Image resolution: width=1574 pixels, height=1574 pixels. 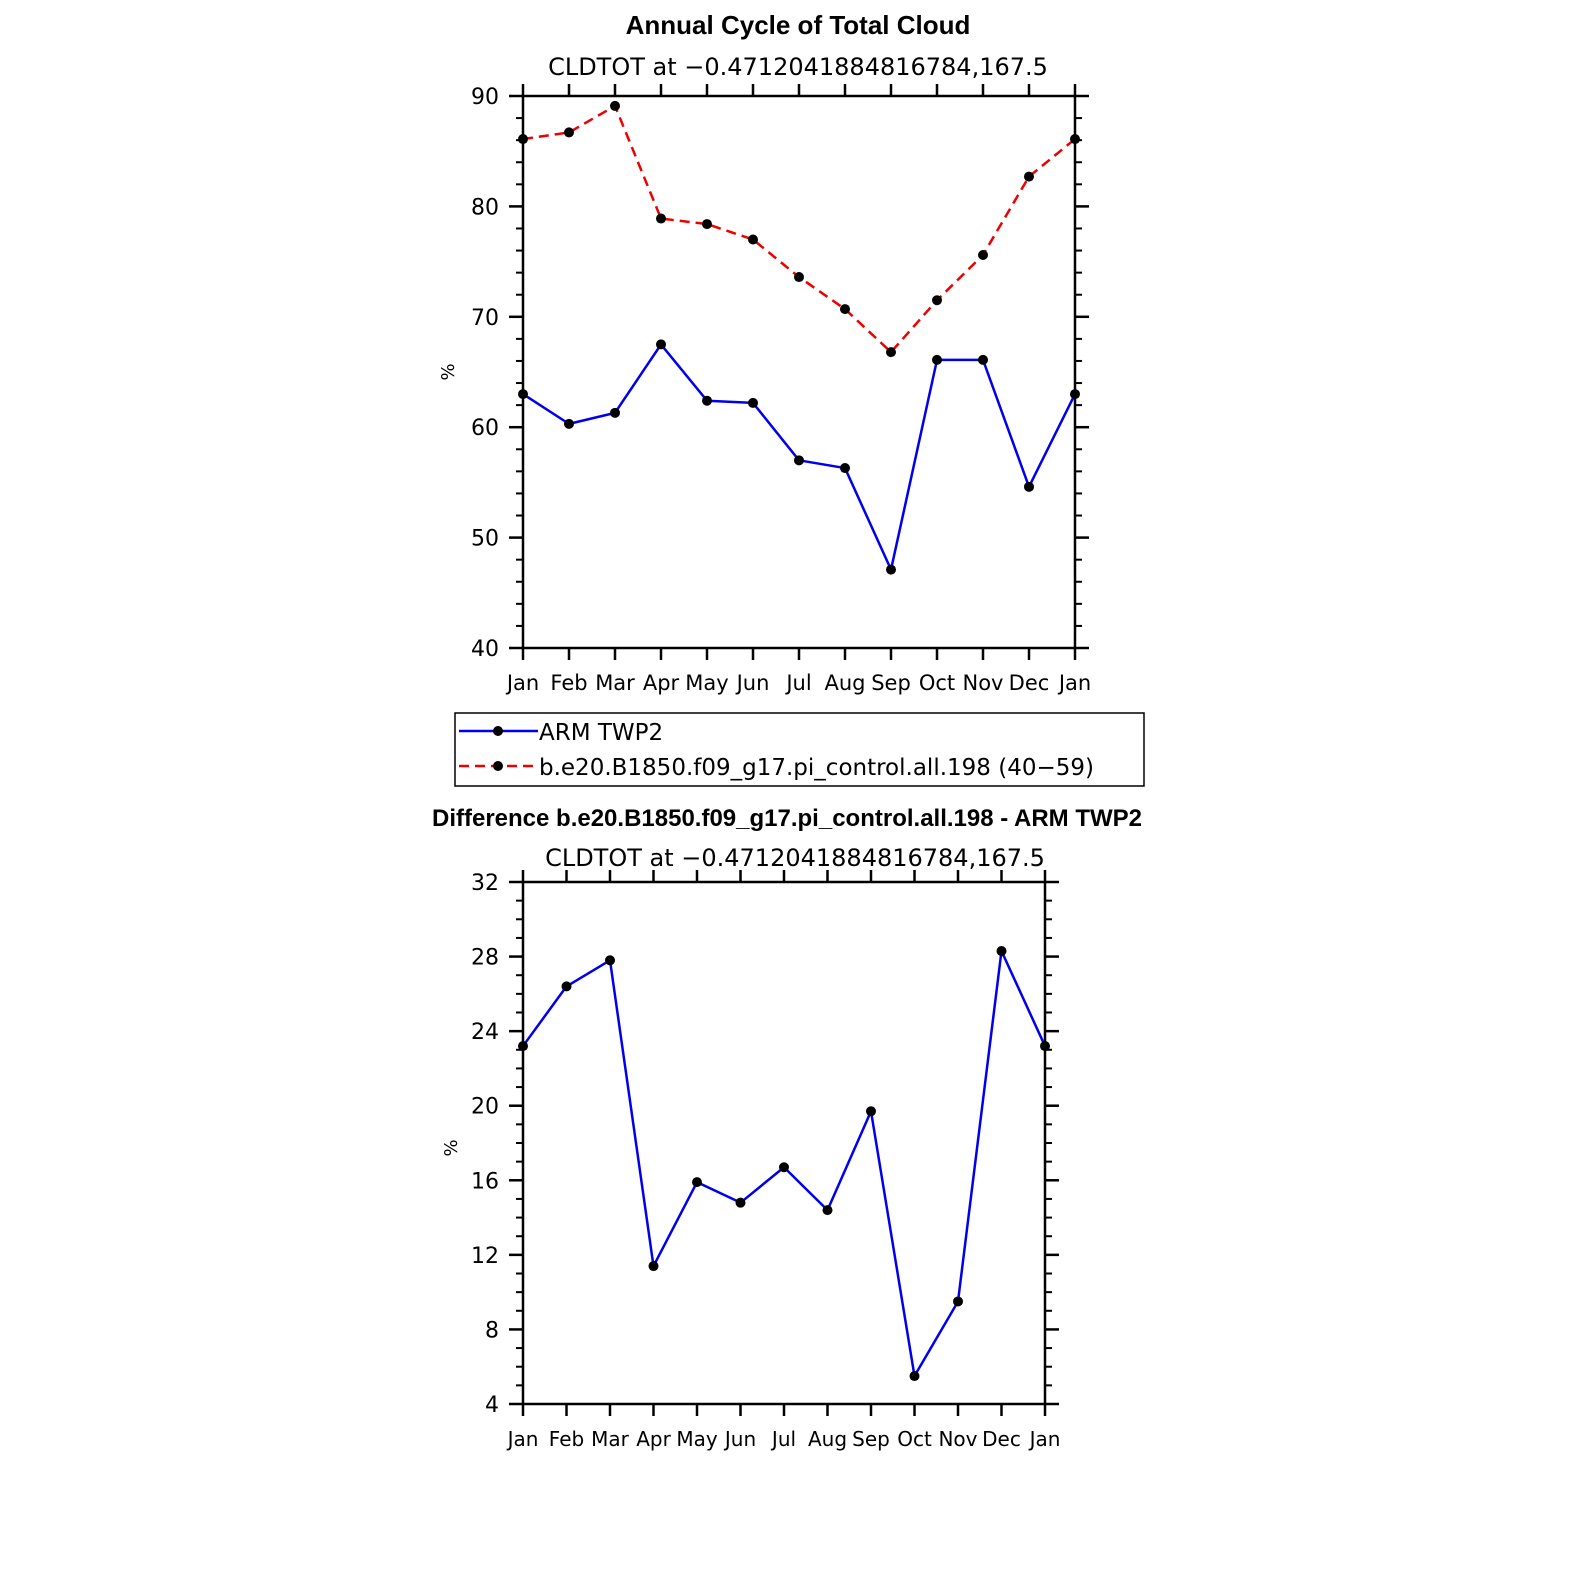 What do you see at coordinates (568, 683) in the screenshot?
I see `chart1-xtick-label: Feb` at bounding box center [568, 683].